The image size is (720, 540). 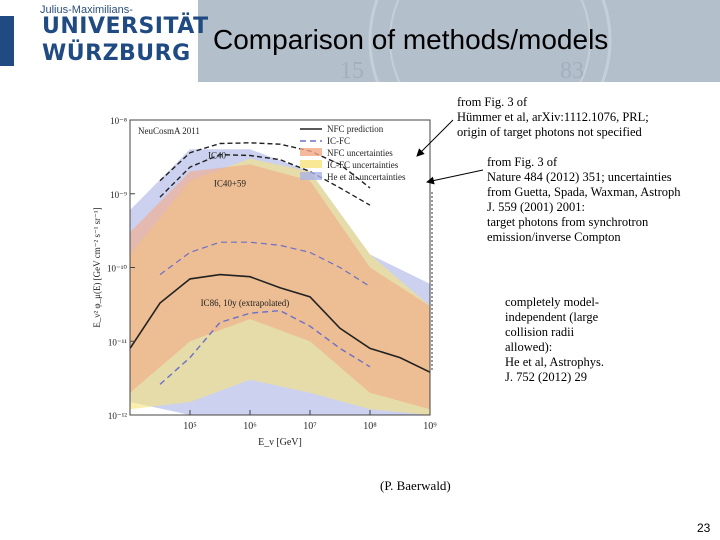 What do you see at coordinates (310, 426) in the screenshot?
I see `x-tick-label: 10⁷` at bounding box center [310, 426].